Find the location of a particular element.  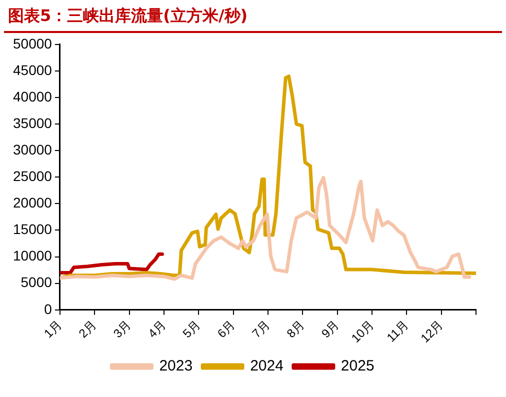

x-tick-label: 5月 is located at coordinates (192, 329).